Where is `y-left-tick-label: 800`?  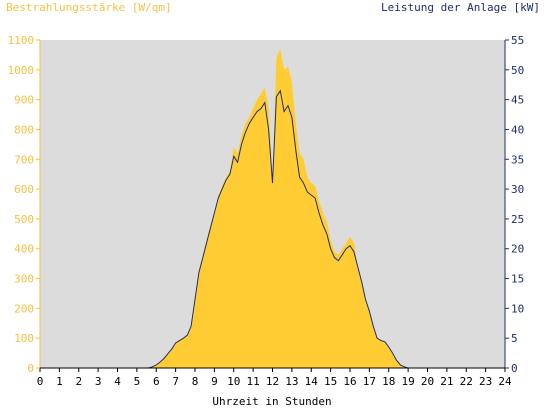 y-left-tick-label: 800 is located at coordinates (24, 129).